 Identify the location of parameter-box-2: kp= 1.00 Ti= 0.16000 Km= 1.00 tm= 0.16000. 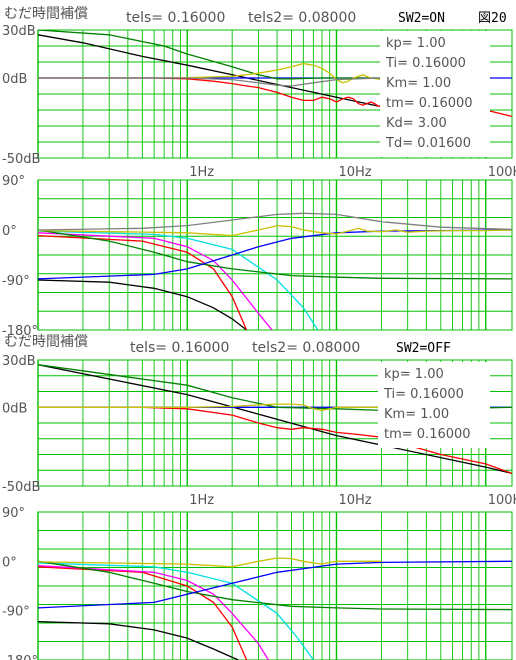
(434, 405).